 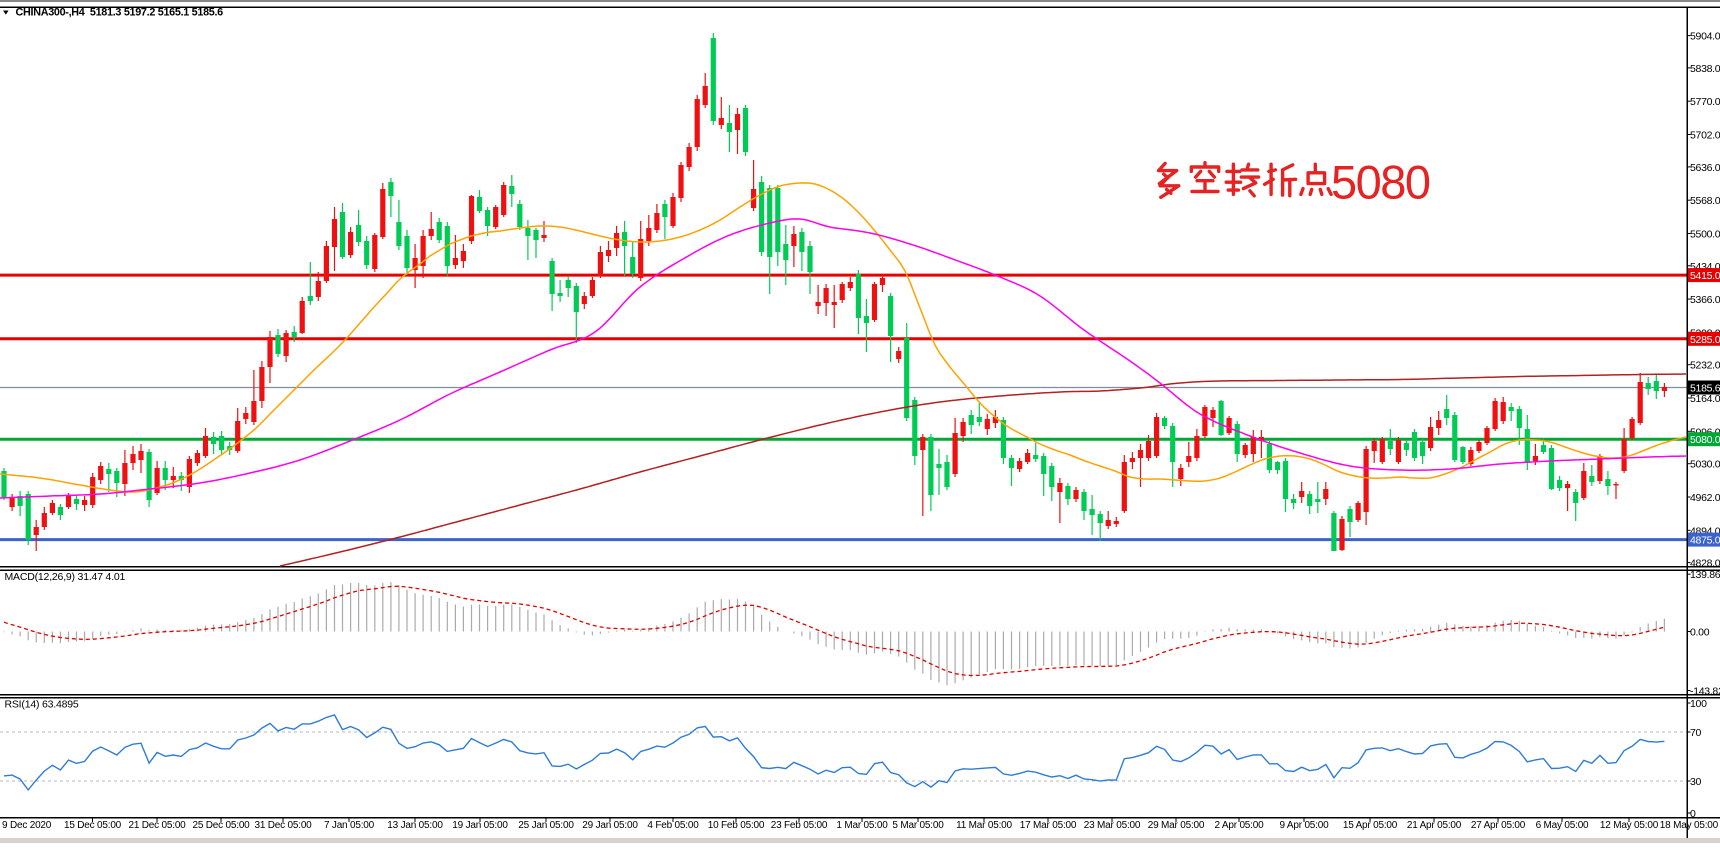 I want to click on svg-text: 27 Apr 05:00, so click(x=1498, y=825).